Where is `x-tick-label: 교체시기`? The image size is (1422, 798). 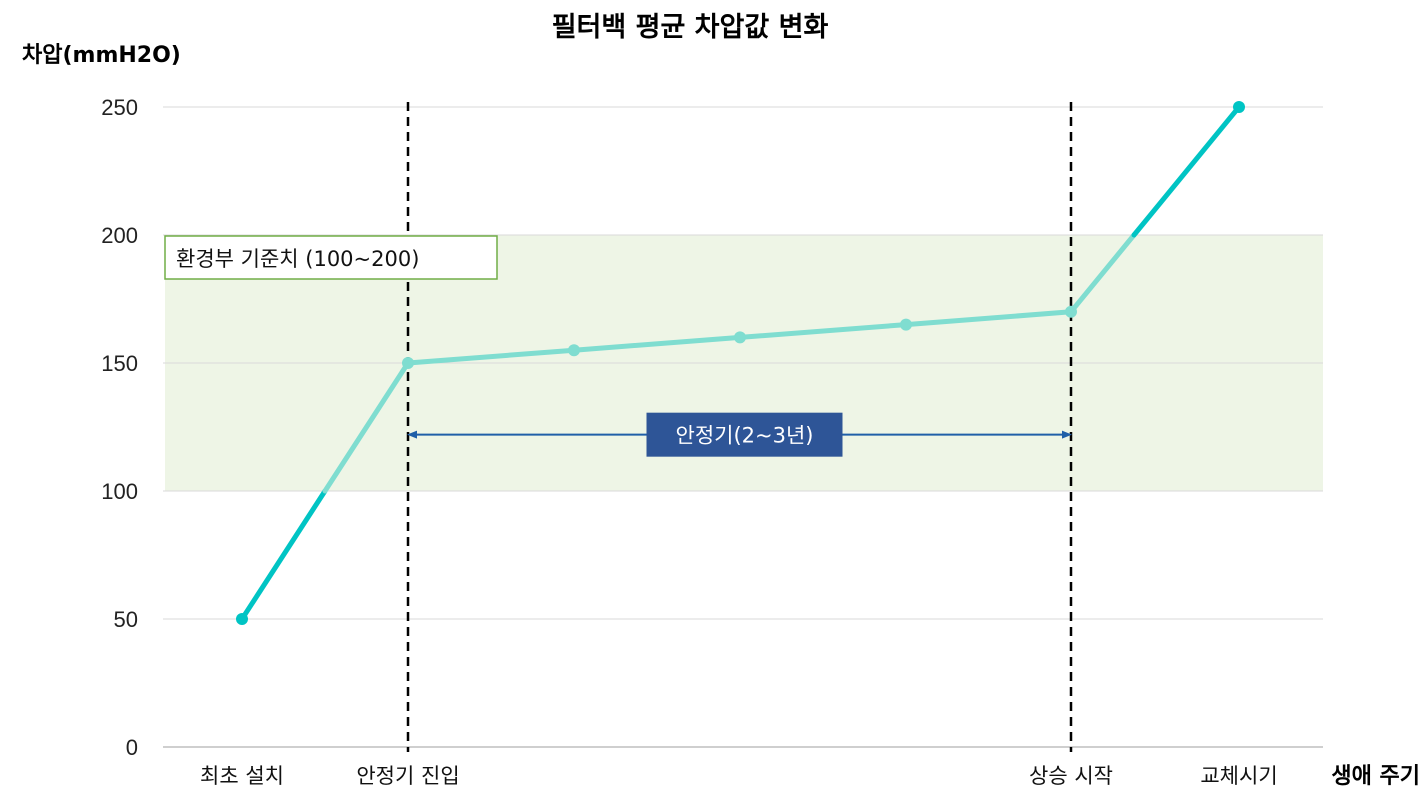 x-tick-label: 교체시기 is located at coordinates (1238, 776).